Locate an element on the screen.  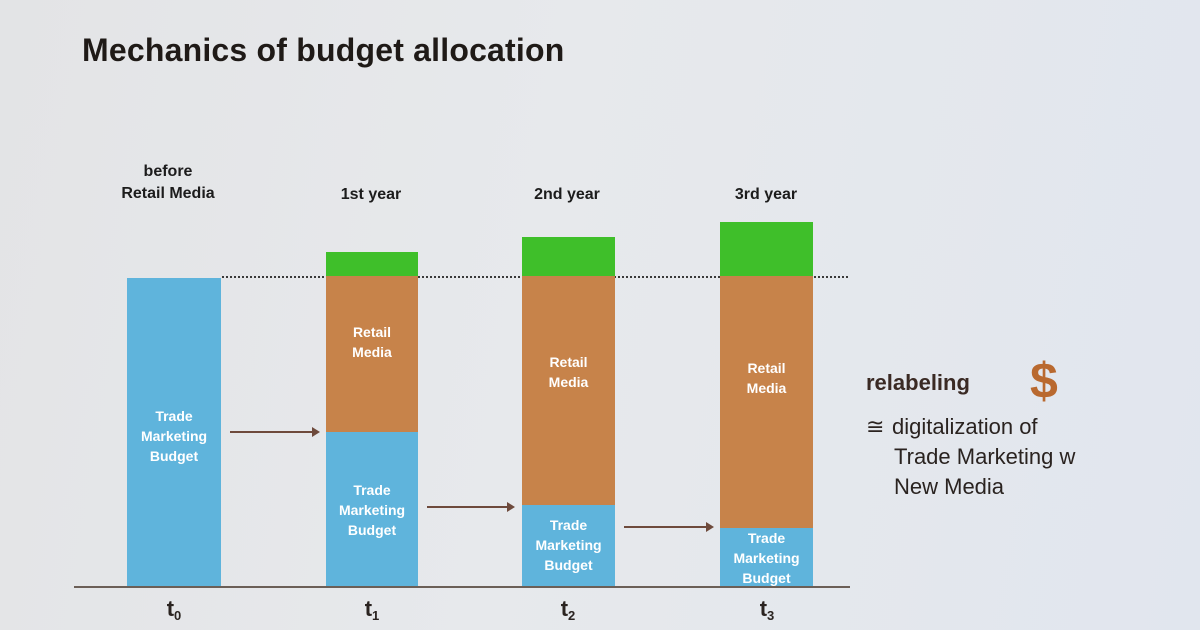
bar-t3: Retail Media Trade Marketing Budget is located at coordinates (766, 404).